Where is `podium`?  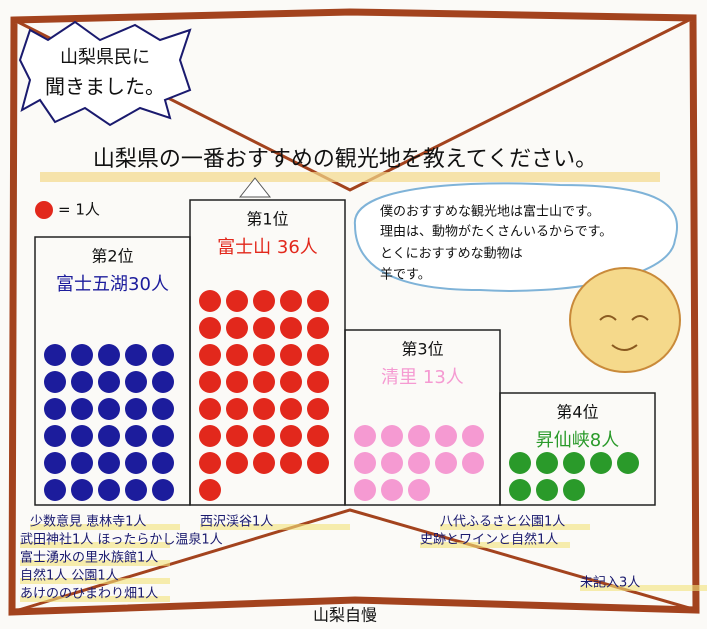
podium is located at coordinates (577, 449).